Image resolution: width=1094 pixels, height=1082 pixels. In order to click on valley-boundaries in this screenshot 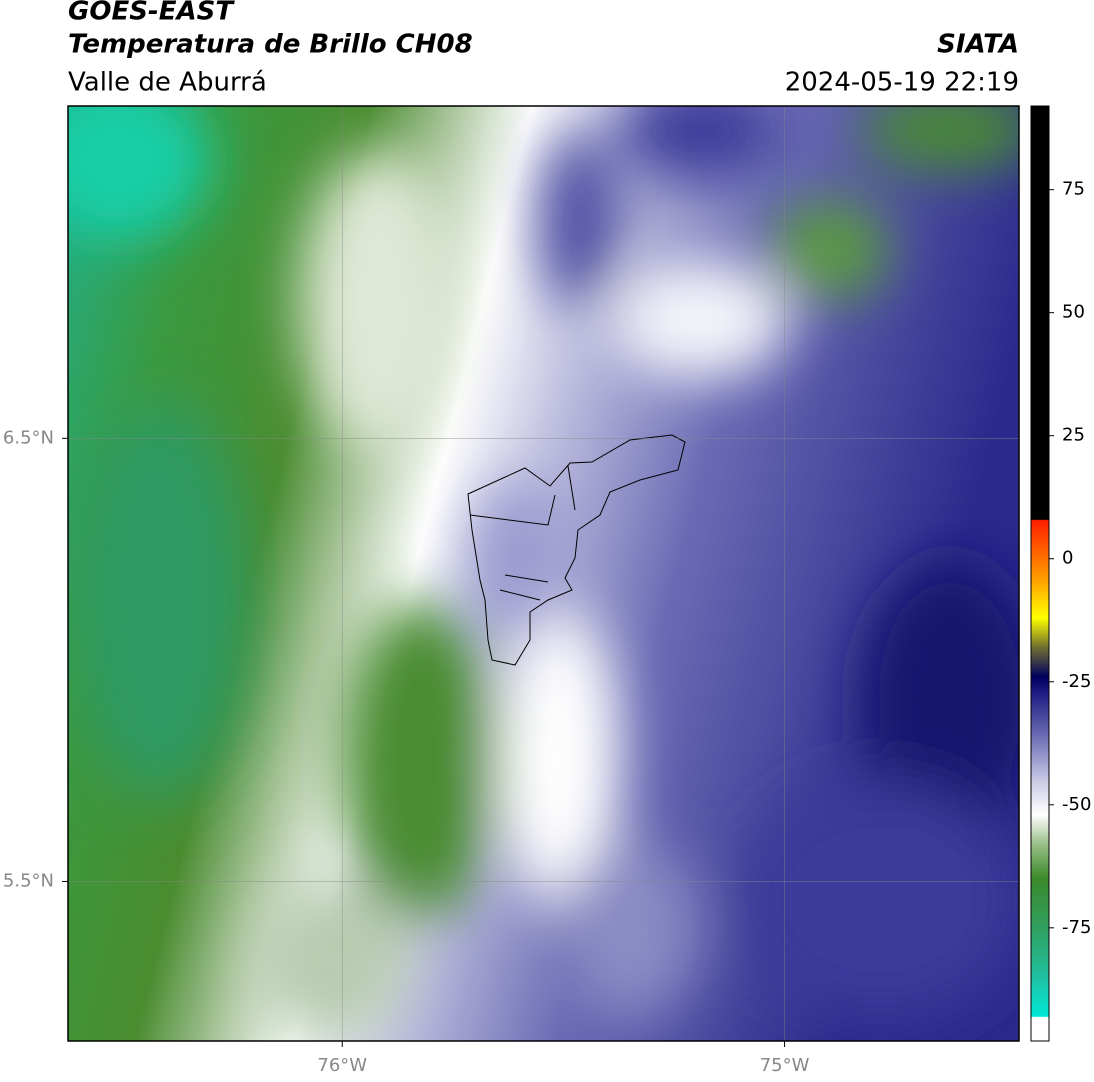, I will do `click(576, 550)`.